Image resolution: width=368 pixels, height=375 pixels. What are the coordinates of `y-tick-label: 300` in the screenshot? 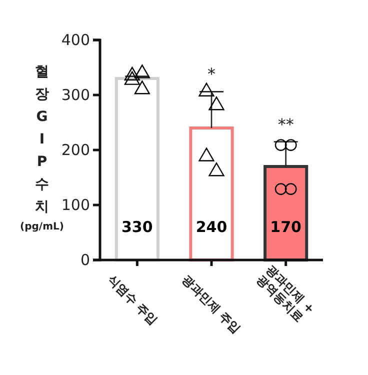 It's located at (75, 95).